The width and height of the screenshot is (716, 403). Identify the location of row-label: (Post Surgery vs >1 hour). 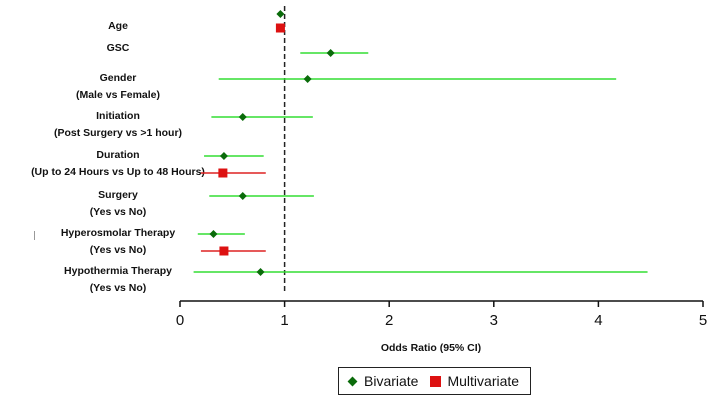
(118, 133).